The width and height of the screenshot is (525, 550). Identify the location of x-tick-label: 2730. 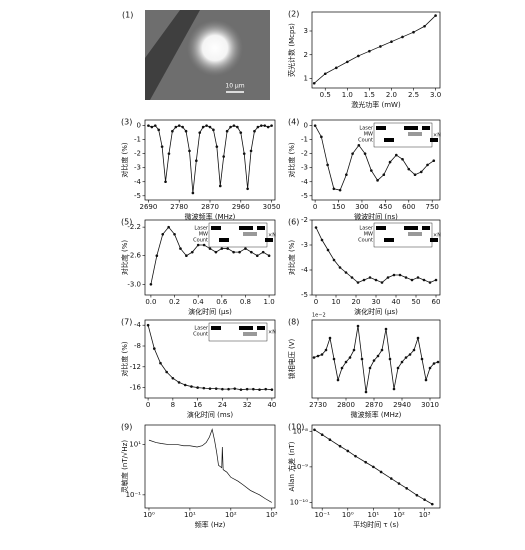
(318, 405).